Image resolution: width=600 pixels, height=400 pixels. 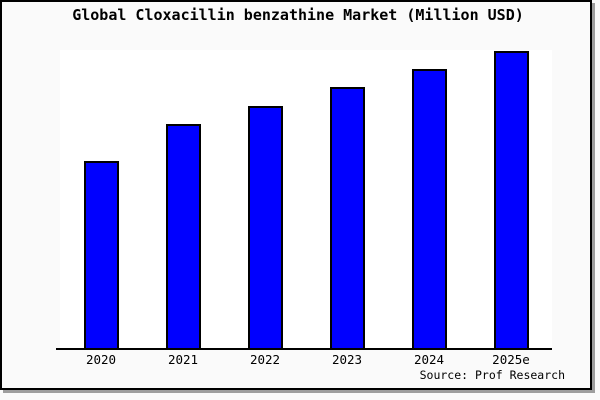 I want to click on bar-cell-2020, so click(x=101, y=199).